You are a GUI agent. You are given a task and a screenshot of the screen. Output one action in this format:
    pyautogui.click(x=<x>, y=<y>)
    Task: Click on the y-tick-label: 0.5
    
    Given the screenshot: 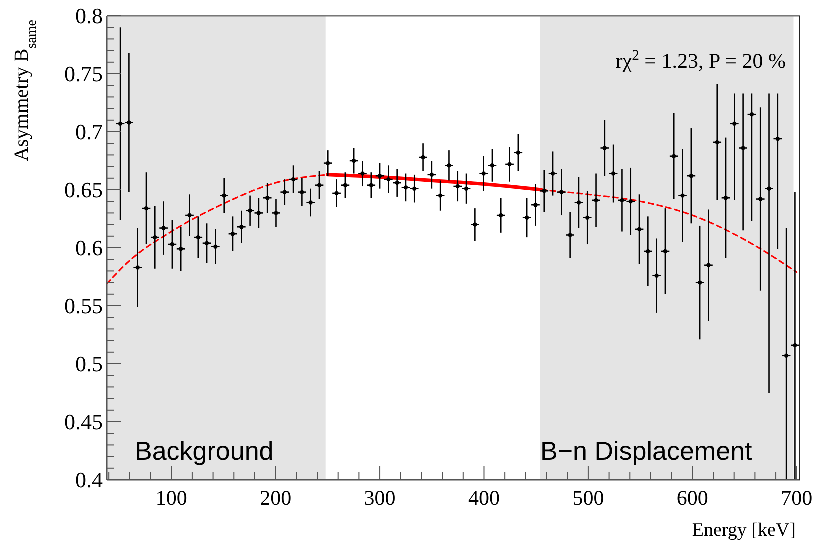 What is the action you would take?
    pyautogui.click(x=89, y=364)
    